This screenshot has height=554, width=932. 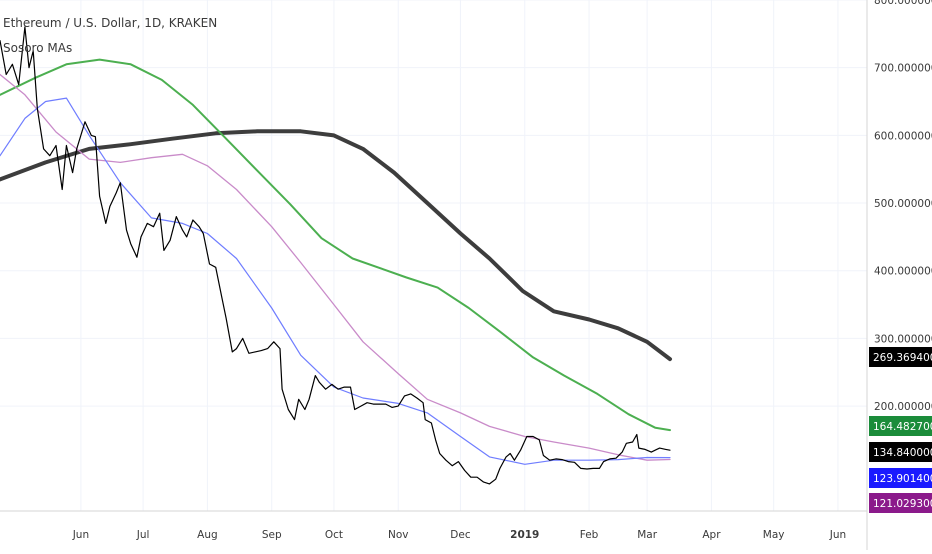 What do you see at coordinates (903, 272) in the screenshot?
I see `y-tick-label: 400.00000000` at bounding box center [903, 272].